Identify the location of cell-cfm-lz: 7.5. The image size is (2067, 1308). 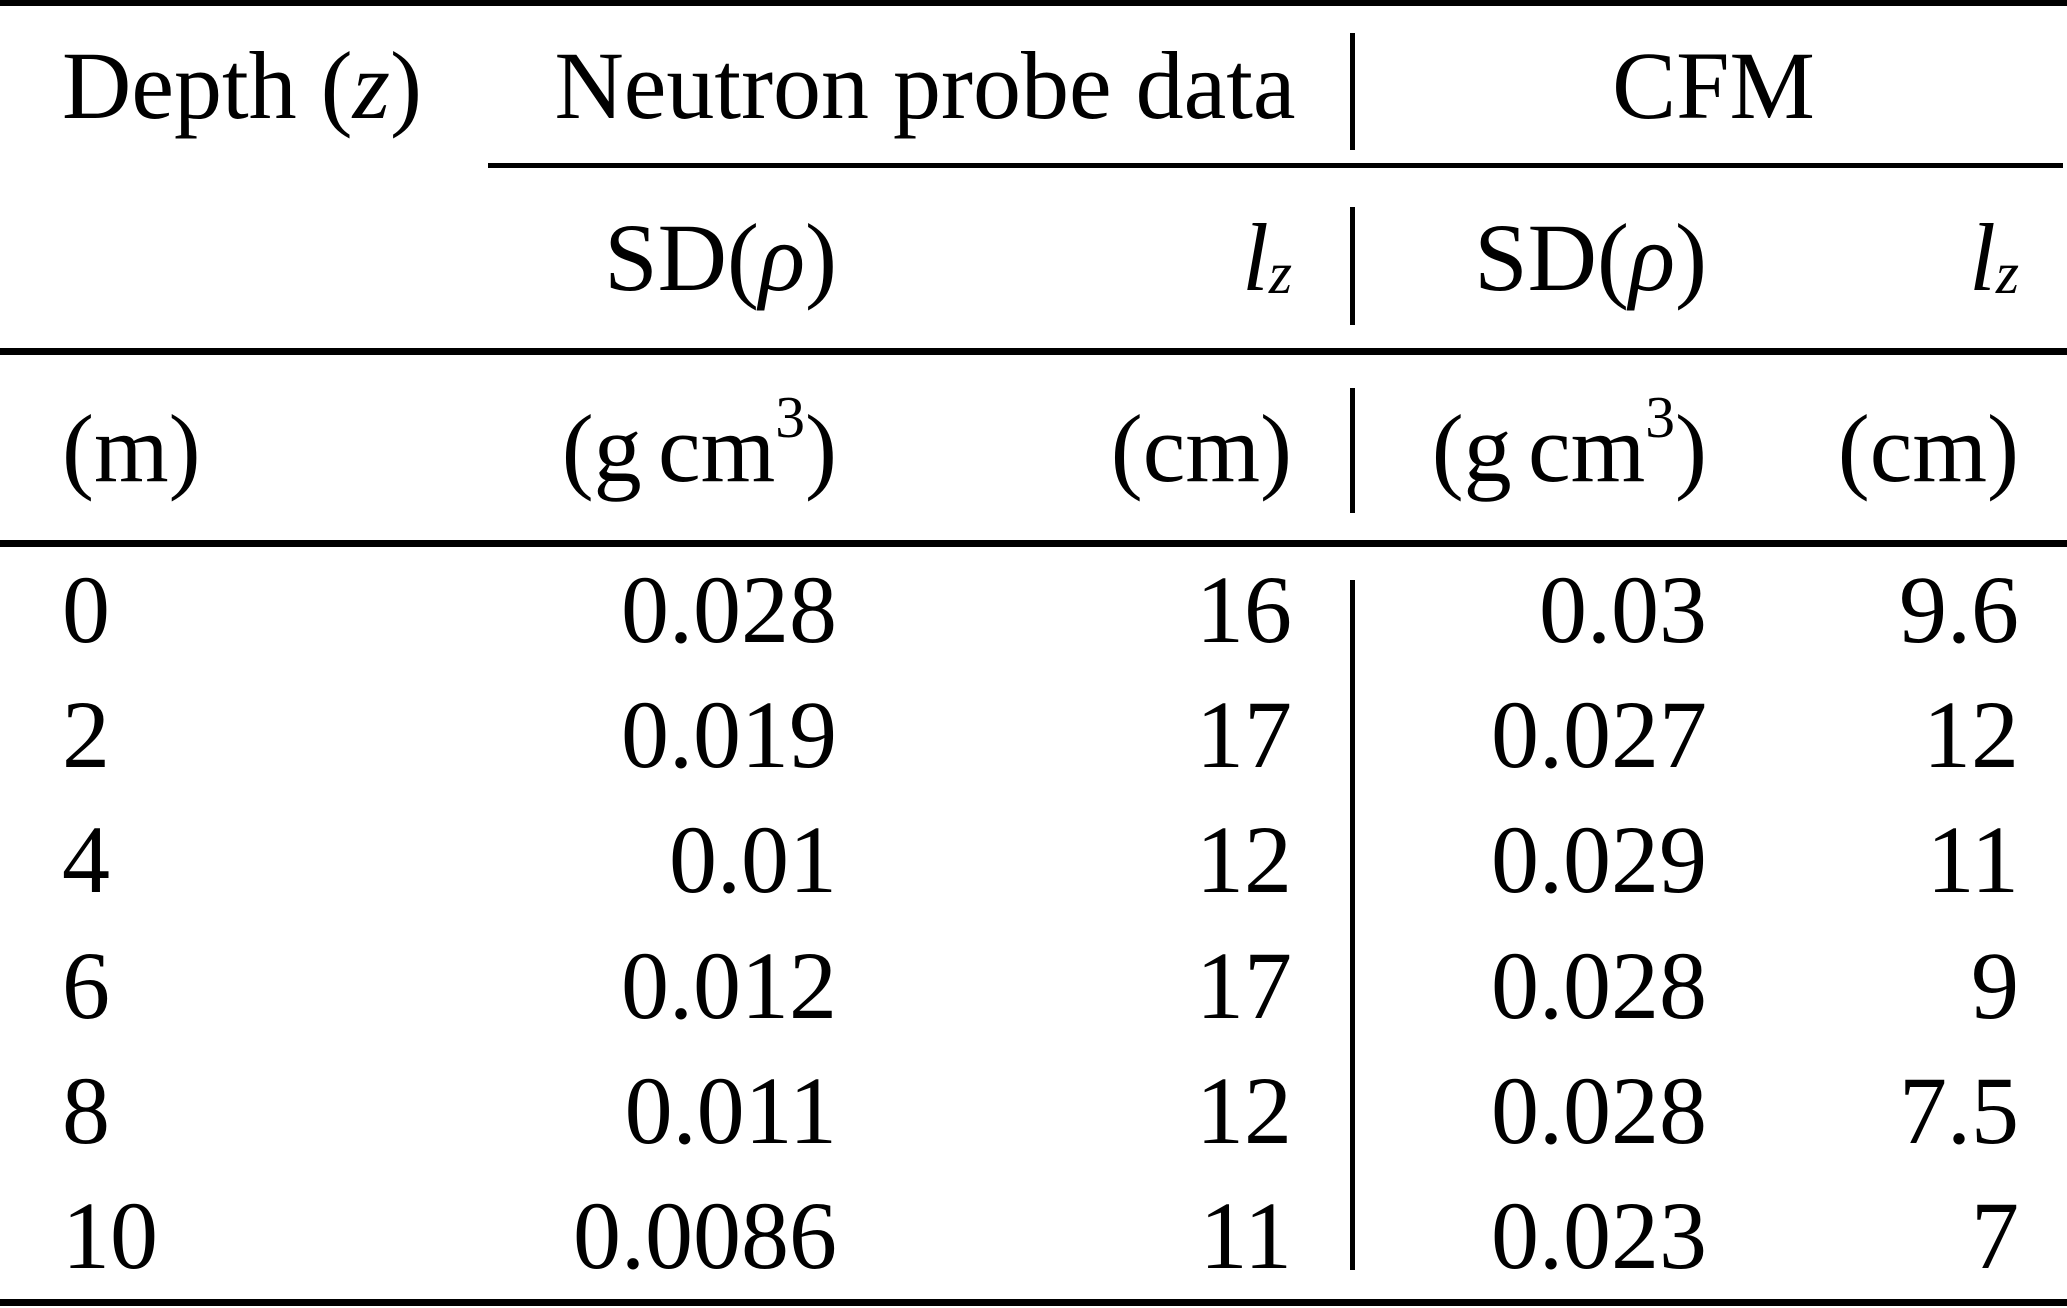
(1959, 1110).